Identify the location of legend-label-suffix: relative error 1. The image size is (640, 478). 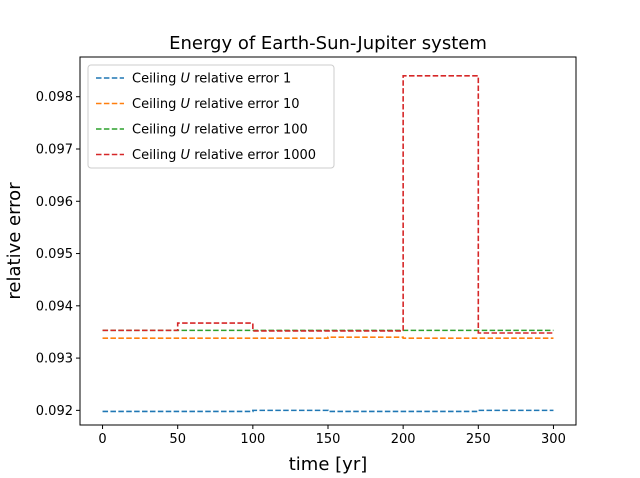
(240, 79).